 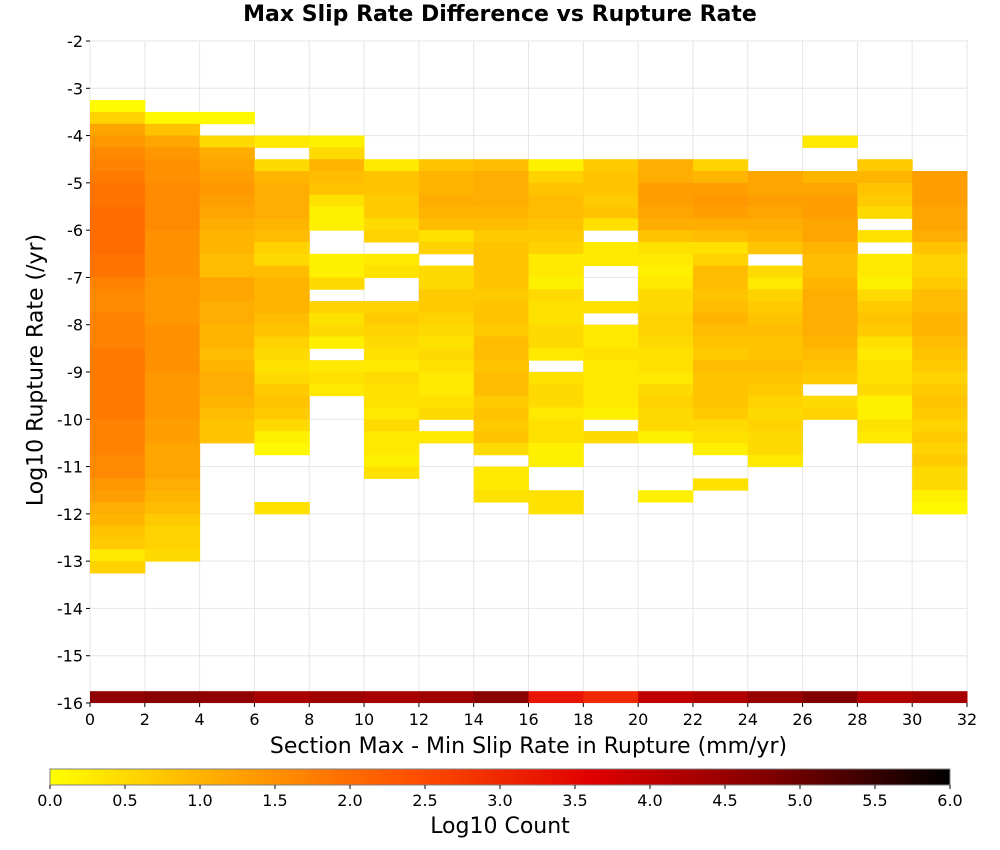 I want to click on y-axis-ticks: -2 -3 -4 -5 -6 -7 -8 -9 -10 -11 -12 -13 -14 -15 -16, so click(x=73, y=372).